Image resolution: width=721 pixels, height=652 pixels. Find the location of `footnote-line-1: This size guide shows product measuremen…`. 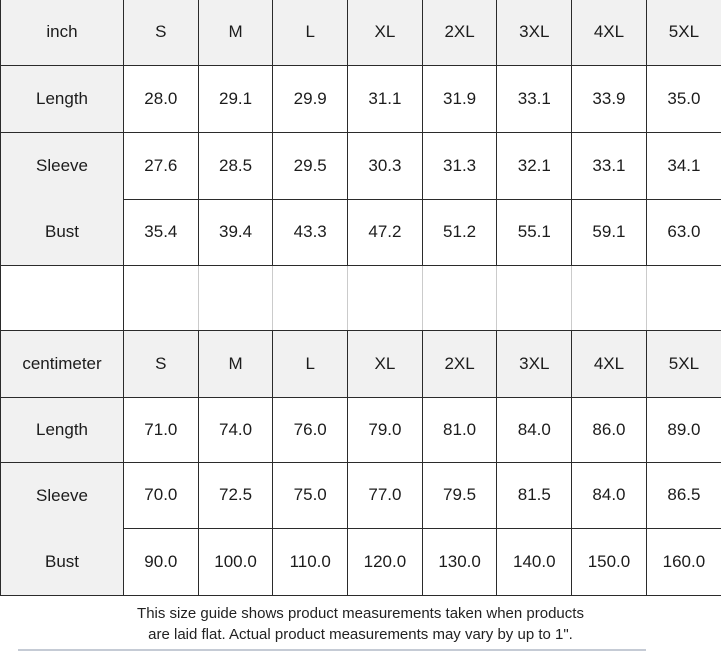

footnote-line-1: This size guide shows product measuremen… is located at coordinates (360, 613).